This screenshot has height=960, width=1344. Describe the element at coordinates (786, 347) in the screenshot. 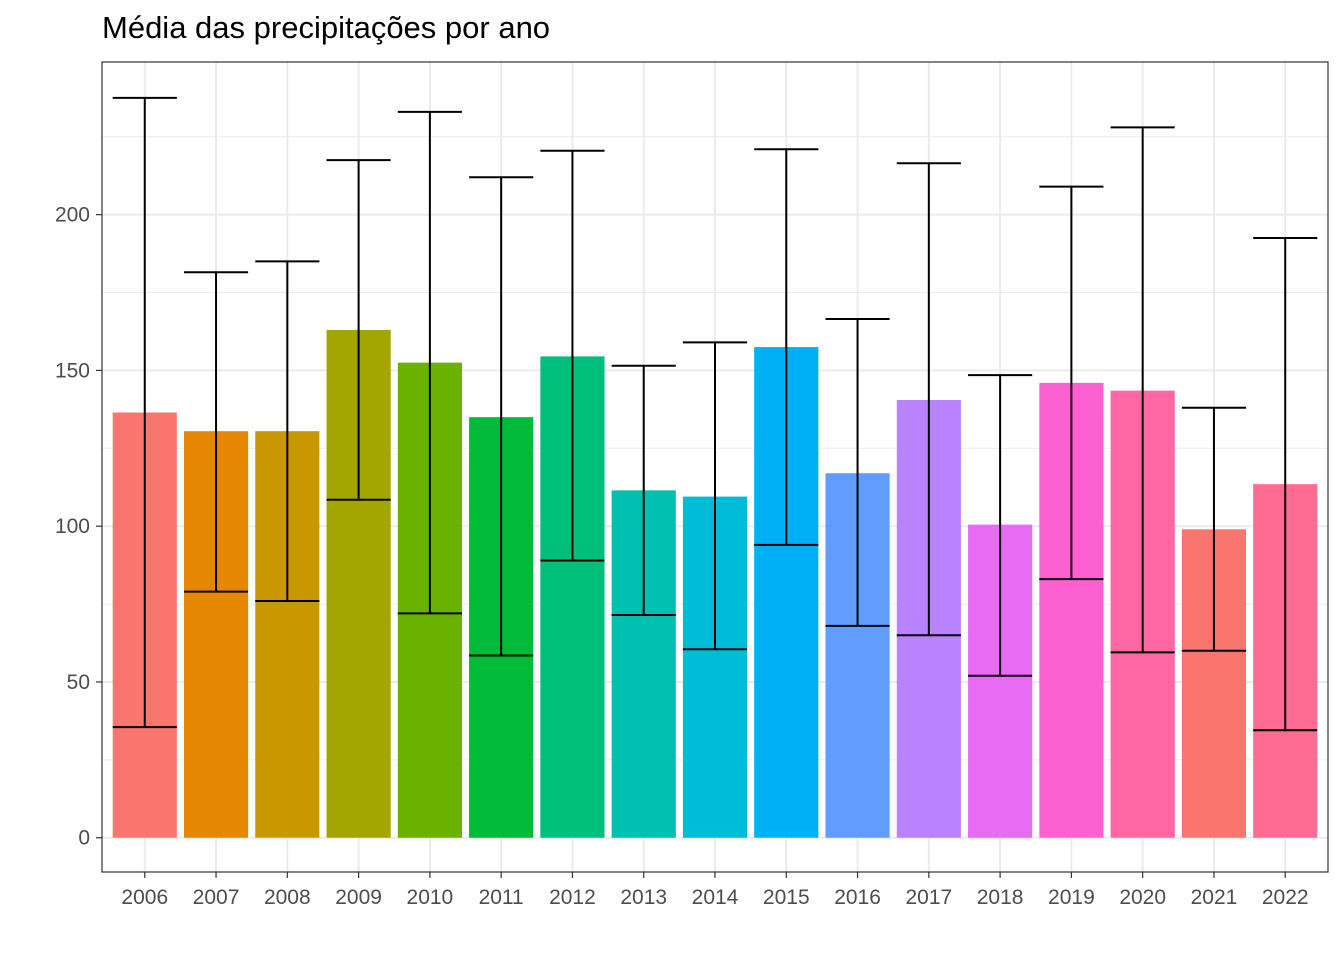

I see `error-bar-2015` at that location.